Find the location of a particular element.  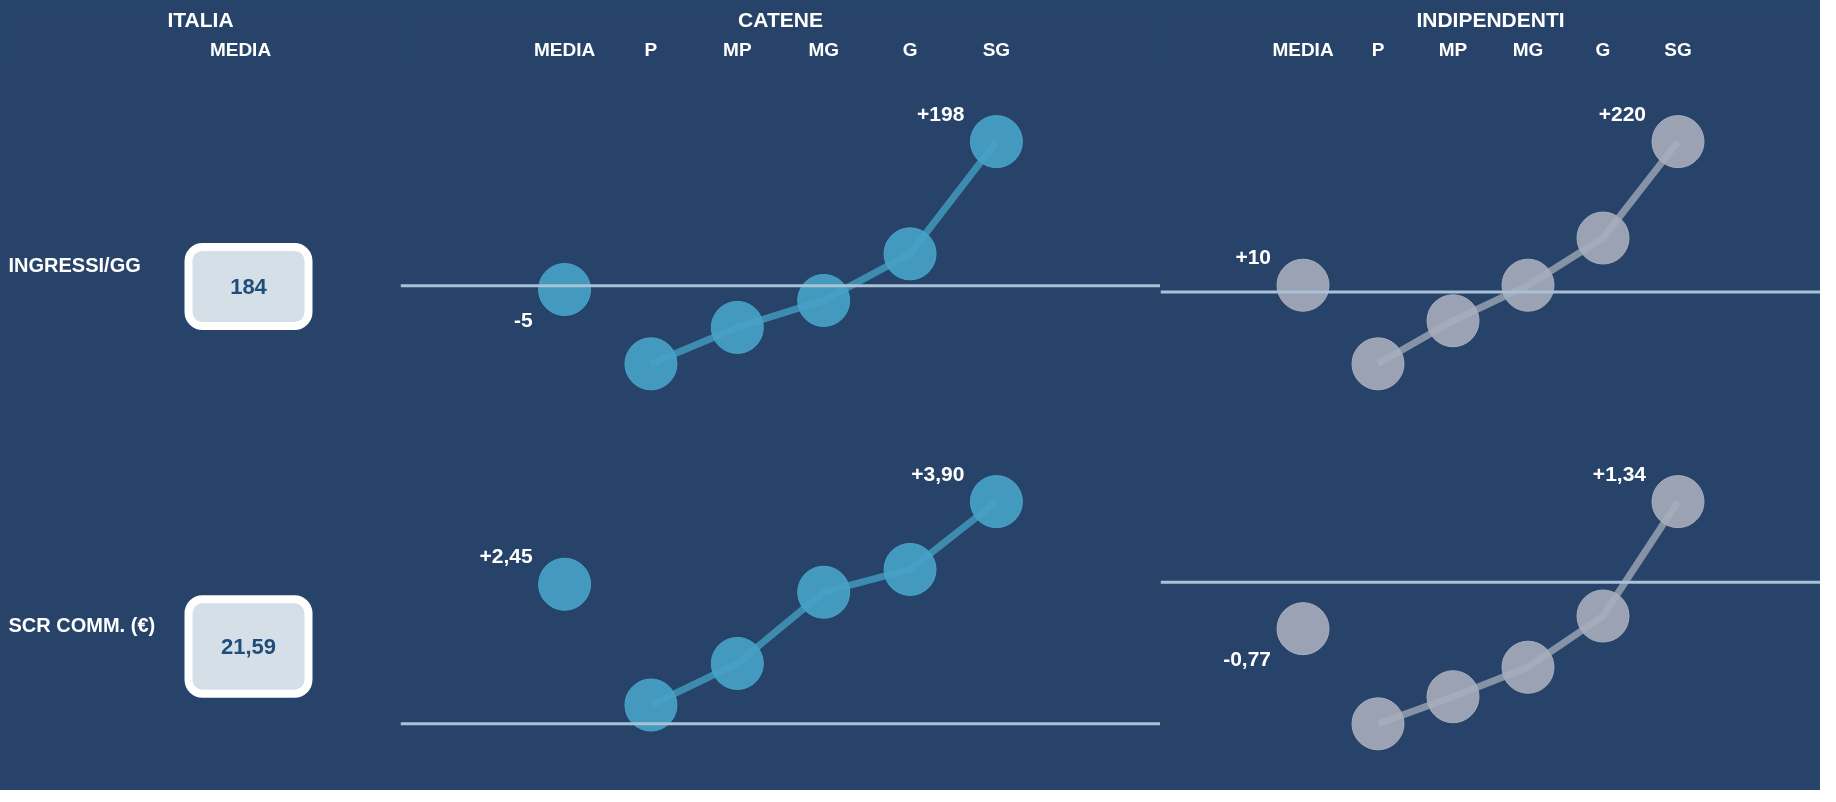

data-label: +2,45 is located at coordinates (506, 556).